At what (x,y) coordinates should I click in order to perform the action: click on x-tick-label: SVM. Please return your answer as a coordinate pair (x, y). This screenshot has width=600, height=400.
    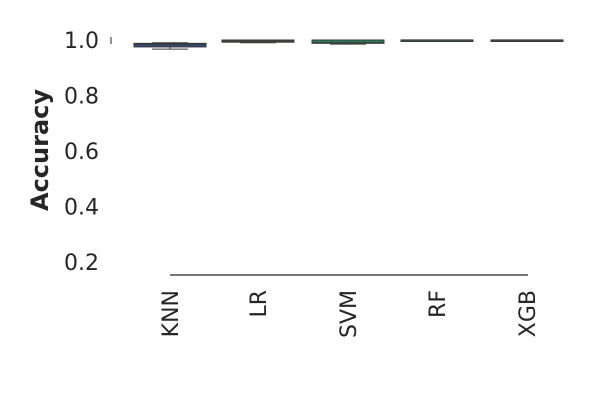
    Looking at the image, I should click on (349, 314).